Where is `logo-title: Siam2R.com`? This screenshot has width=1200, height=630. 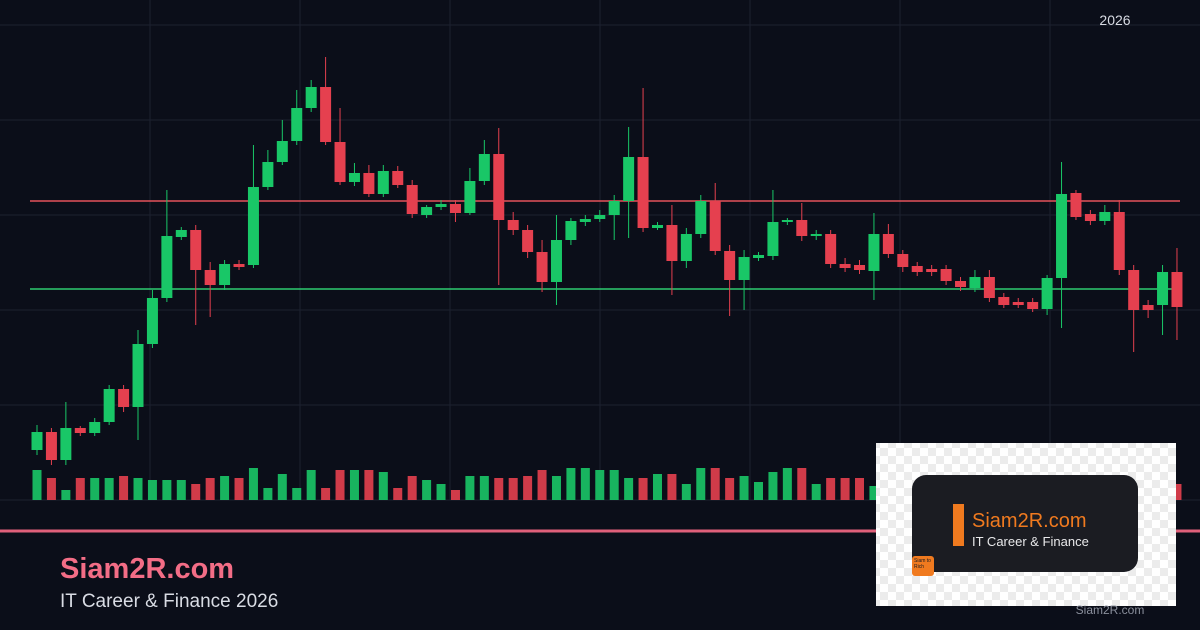
logo-title: Siam2R.com is located at coordinates (1029, 521).